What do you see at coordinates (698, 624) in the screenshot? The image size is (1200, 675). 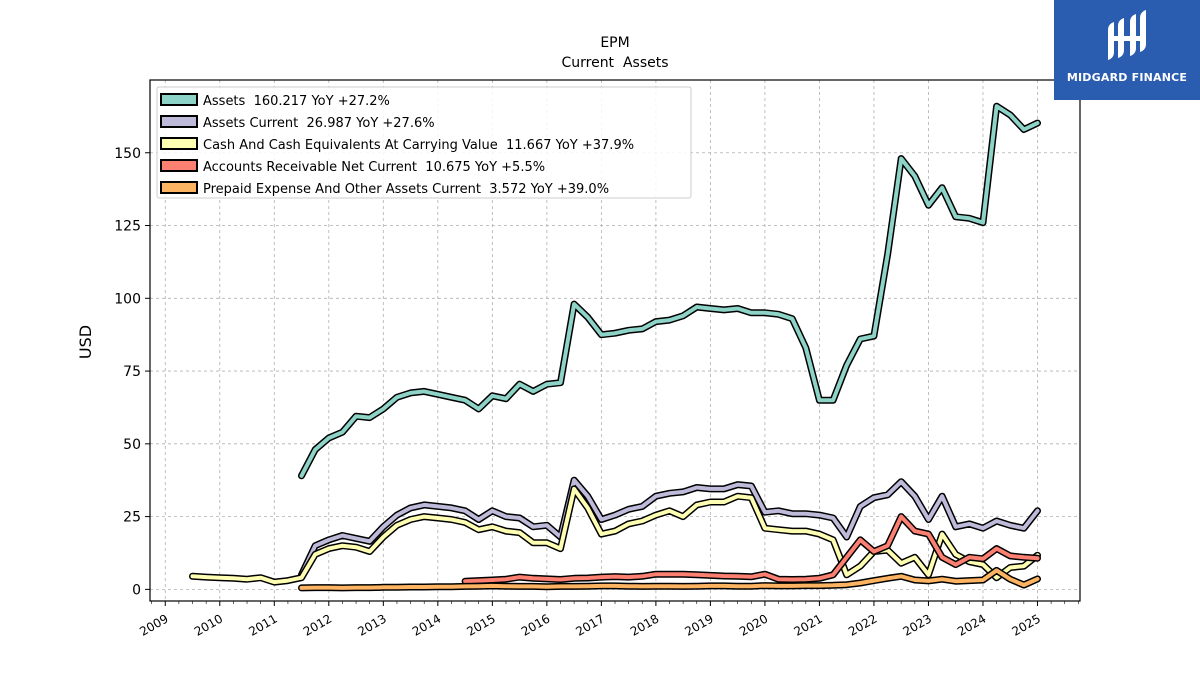 I see `x-tick-label: 2019` at bounding box center [698, 624].